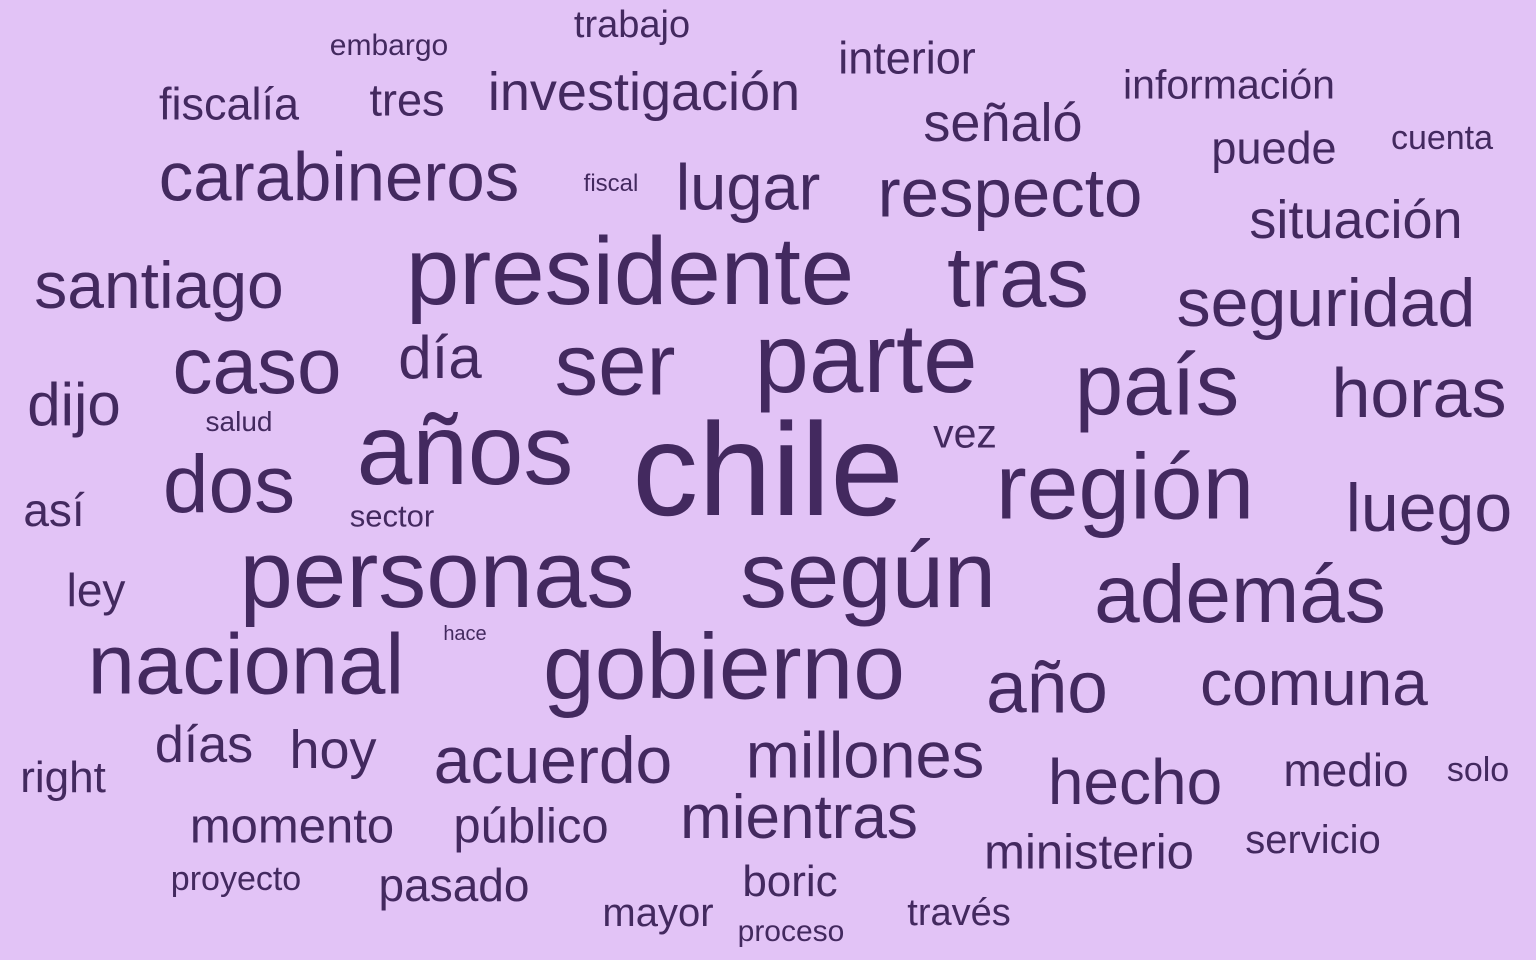 The image size is (1536, 960). I want to click on word-dijo: dijo, so click(74, 404).